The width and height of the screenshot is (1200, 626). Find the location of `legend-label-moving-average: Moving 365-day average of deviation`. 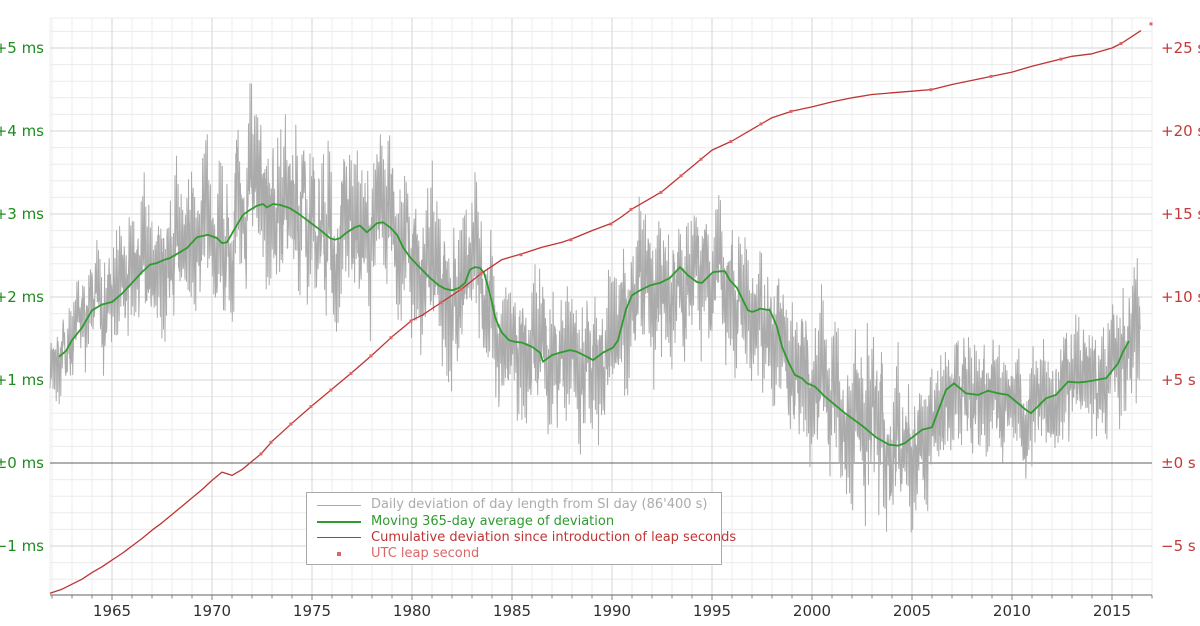

legend-label-moving-average: Moving 365-day average of deviation is located at coordinates (493, 521).